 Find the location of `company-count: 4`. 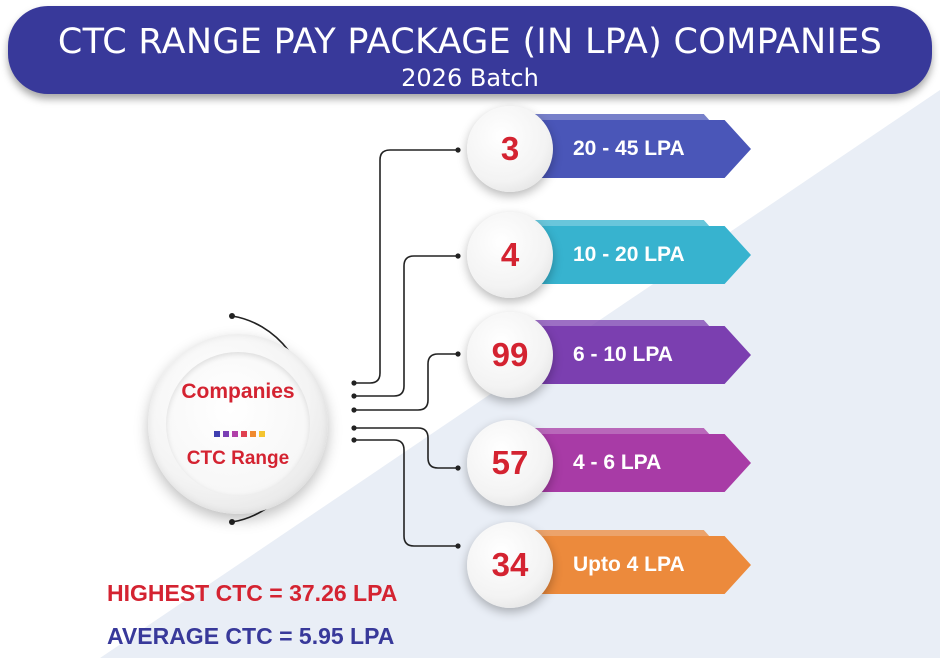

company-count: 4 is located at coordinates (510, 254).